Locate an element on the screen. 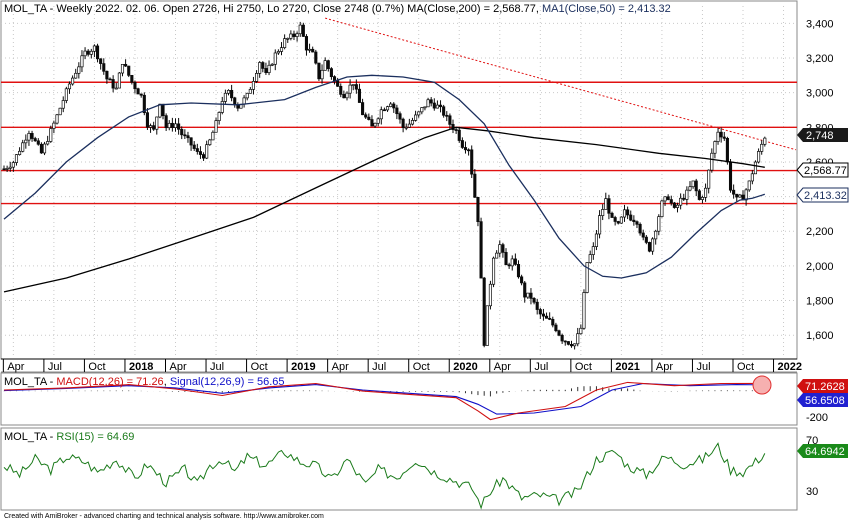 The width and height of the screenshot is (850, 520). macd-line is located at coordinates (384, 401).